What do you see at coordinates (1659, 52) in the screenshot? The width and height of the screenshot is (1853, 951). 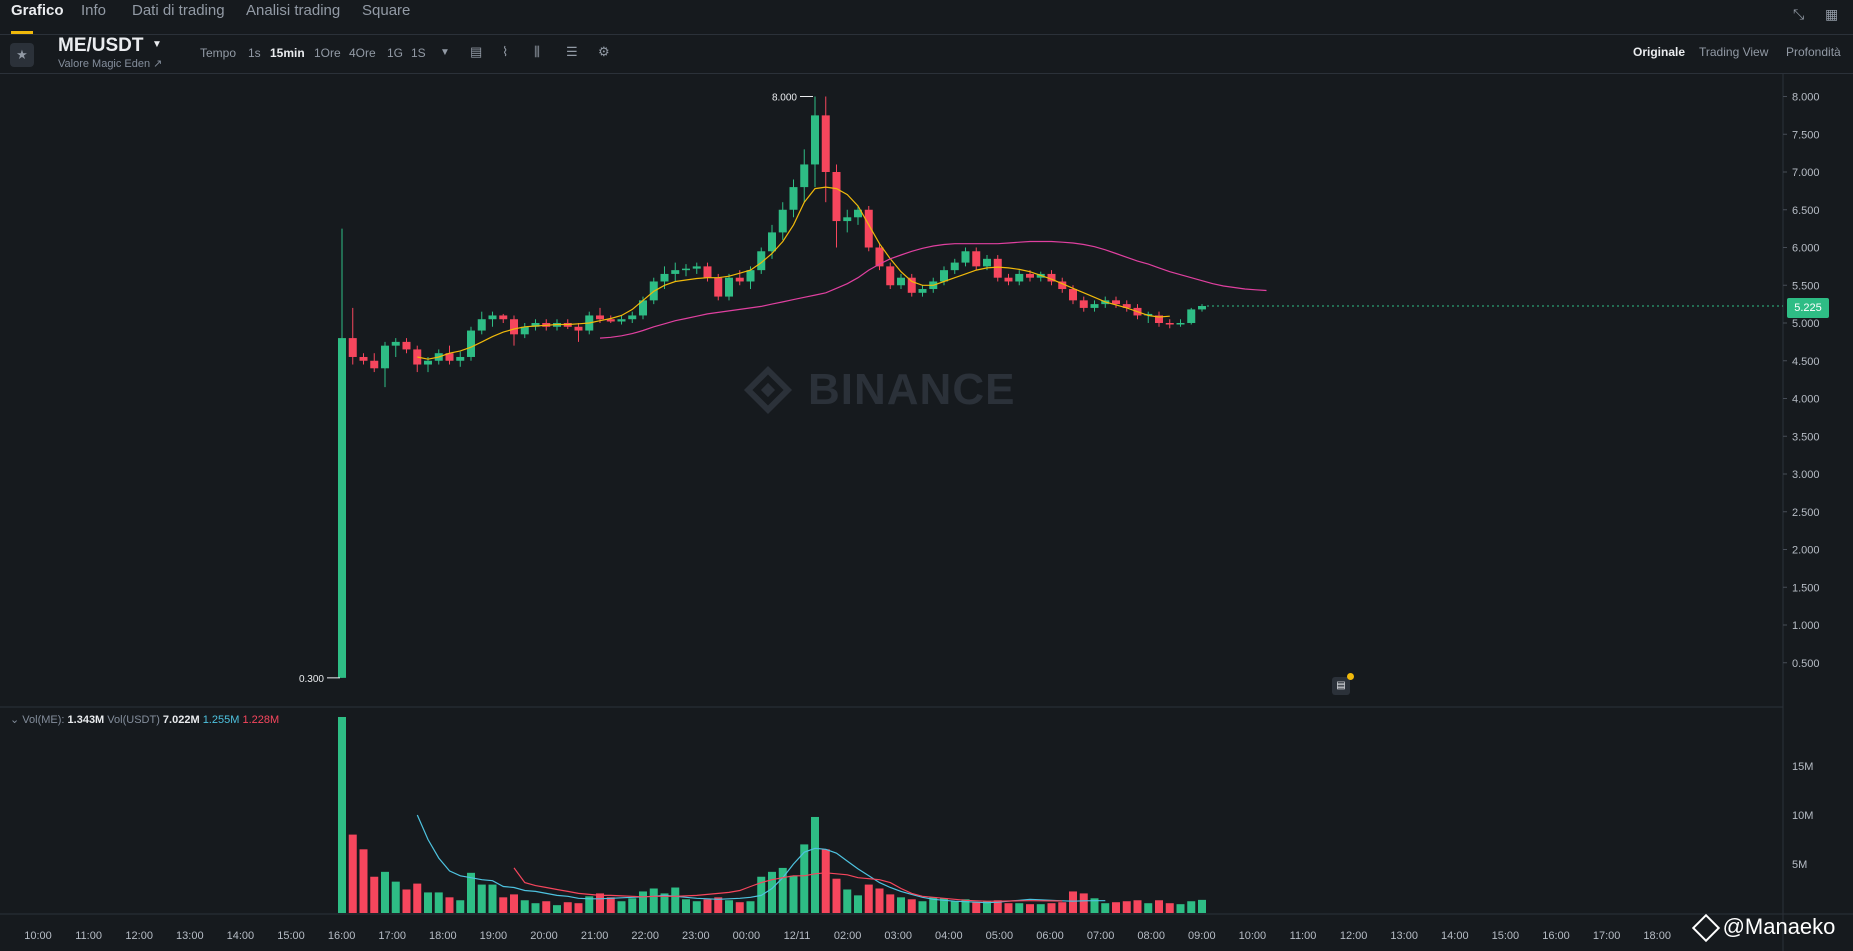 I see `view-originale: Originale` at bounding box center [1659, 52].